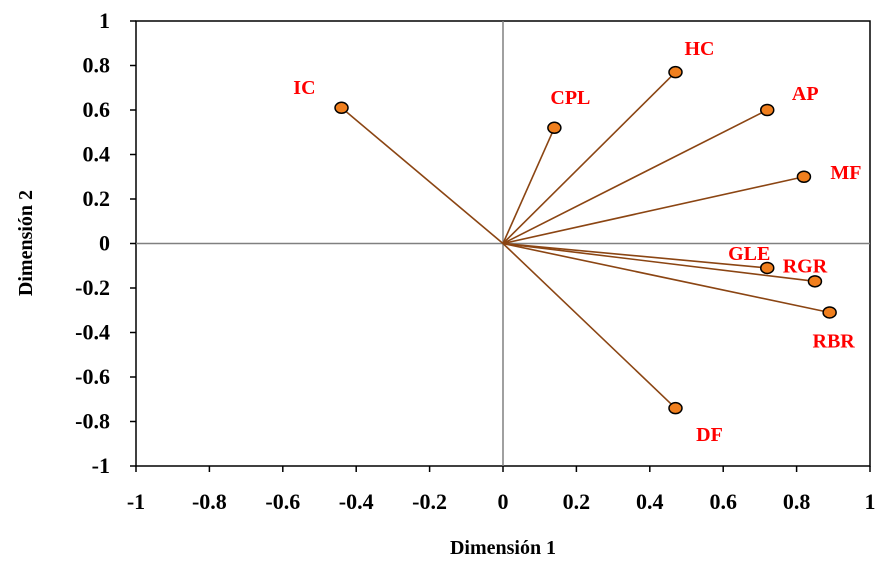 Image resolution: width=877 pixels, height=562 pixels. I want to click on x-tick-label: 0.8, so click(797, 501).